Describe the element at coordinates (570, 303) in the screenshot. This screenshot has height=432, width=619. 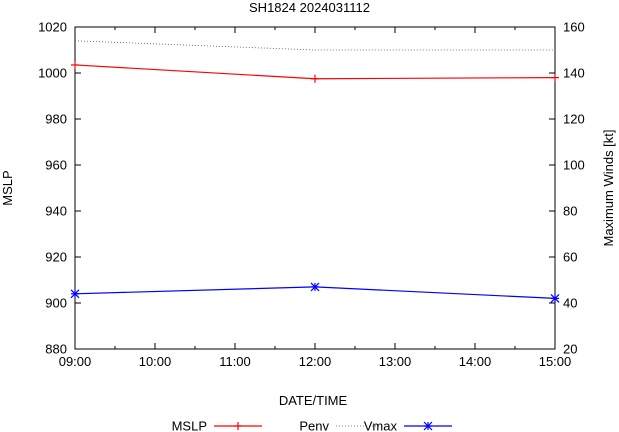
I see `y2-tick-label: 40` at that location.